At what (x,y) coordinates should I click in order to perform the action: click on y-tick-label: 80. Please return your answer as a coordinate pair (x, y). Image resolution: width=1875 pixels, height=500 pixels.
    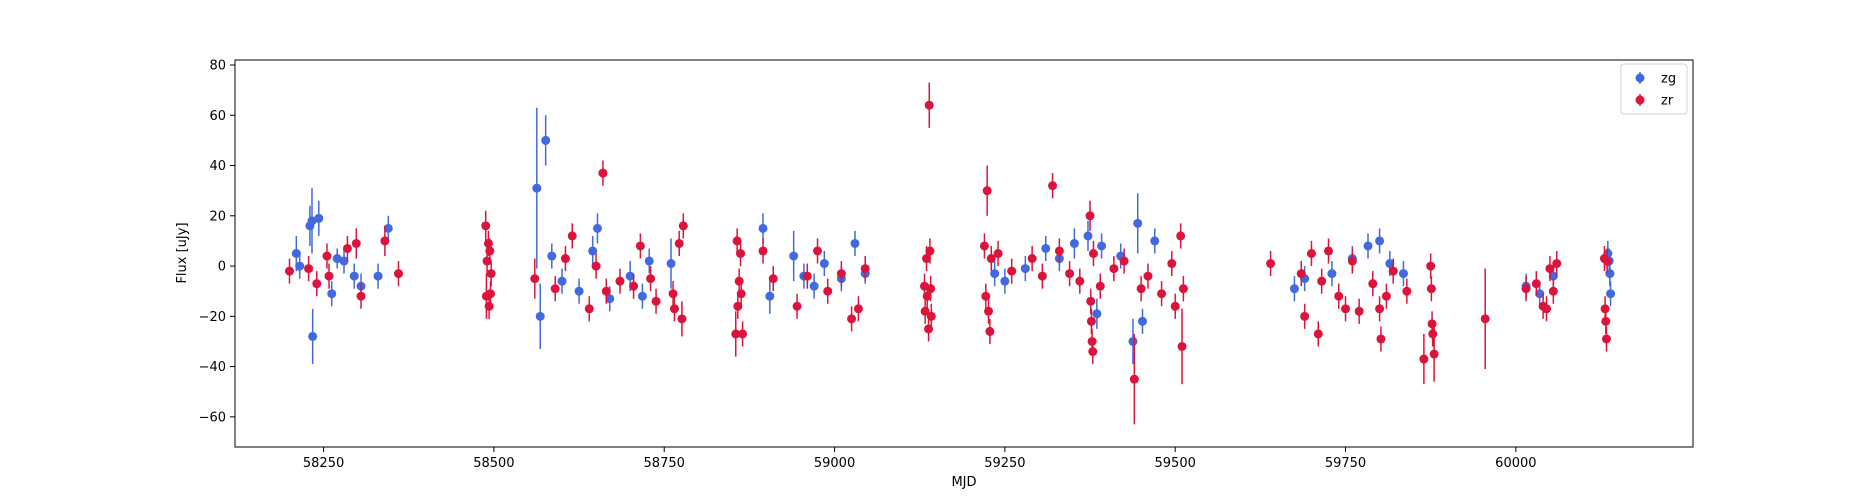
    Looking at the image, I should click on (217, 66).